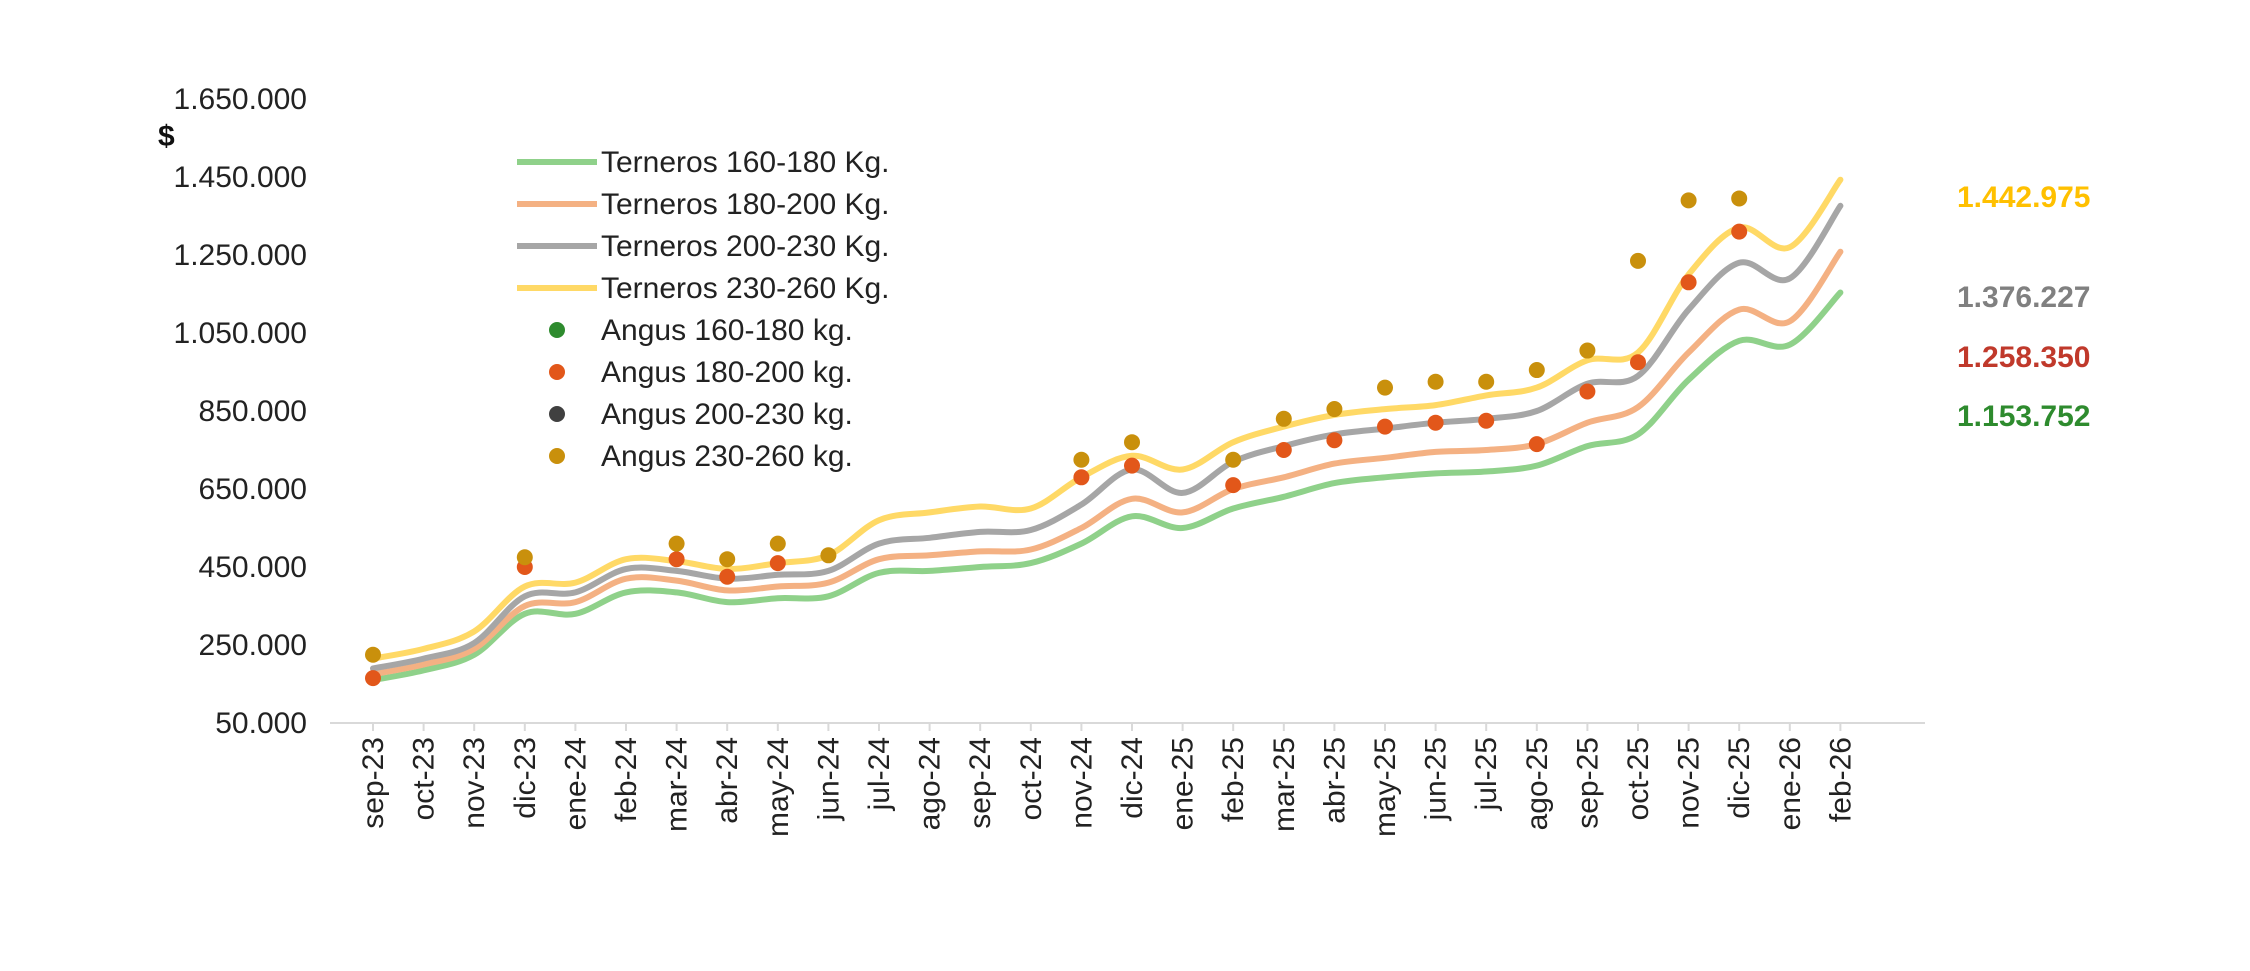  What do you see at coordinates (1233, 779) in the screenshot?
I see `x-tick-label: feb-25` at bounding box center [1233, 779].